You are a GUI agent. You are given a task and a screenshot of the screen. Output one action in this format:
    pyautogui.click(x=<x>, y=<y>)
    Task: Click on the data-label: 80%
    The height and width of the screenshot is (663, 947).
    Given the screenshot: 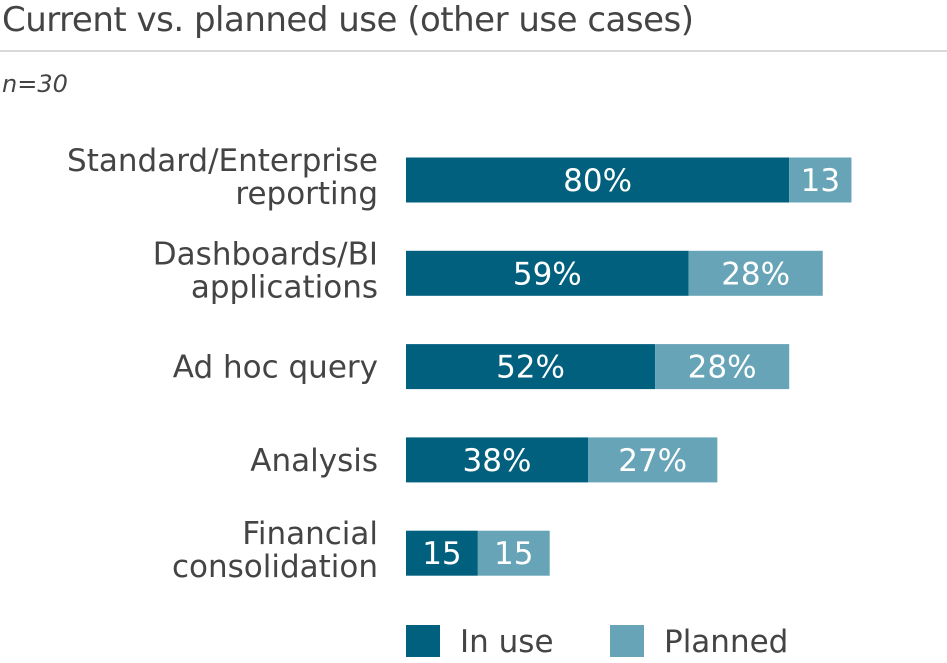 What is the action you would take?
    pyautogui.click(x=597, y=181)
    